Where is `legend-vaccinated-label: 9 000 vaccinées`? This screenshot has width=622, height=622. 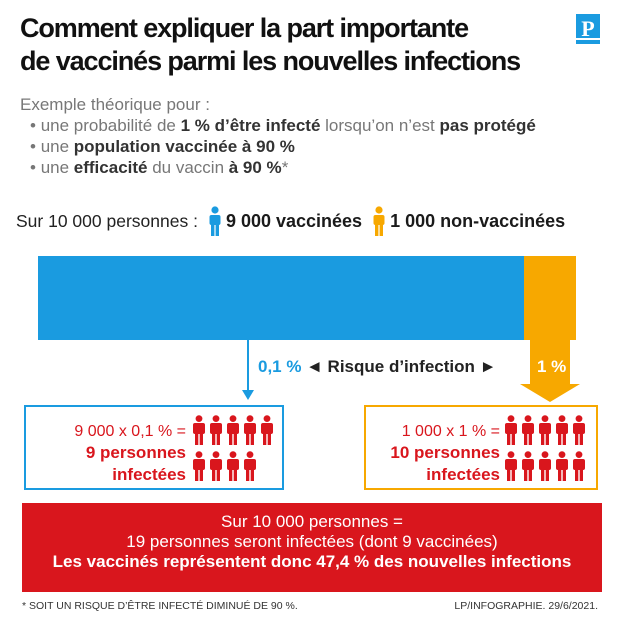 legend-vaccinated-label: 9 000 vaccinées is located at coordinates (294, 220).